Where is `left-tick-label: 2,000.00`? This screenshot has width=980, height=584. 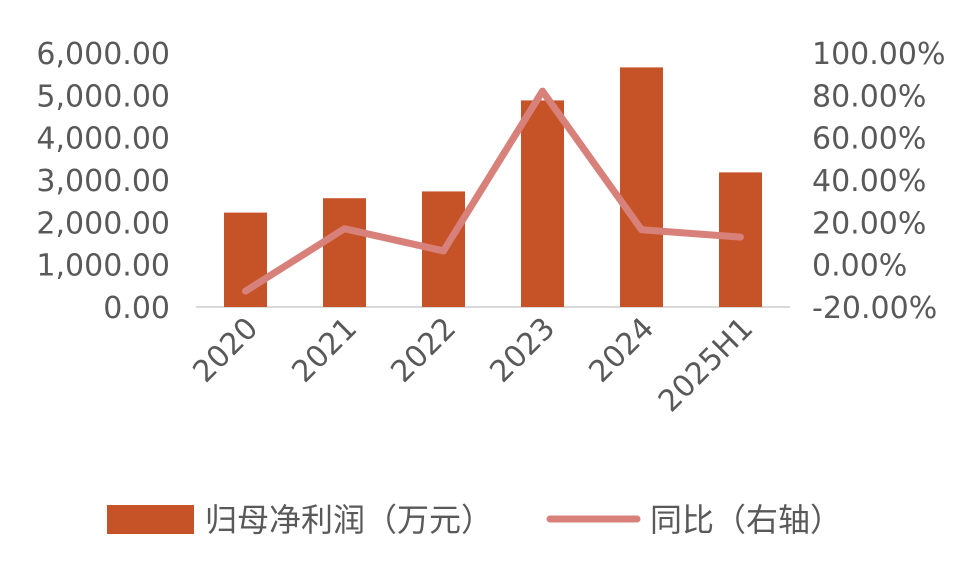 left-tick-label: 2,000.00 is located at coordinates (103, 223).